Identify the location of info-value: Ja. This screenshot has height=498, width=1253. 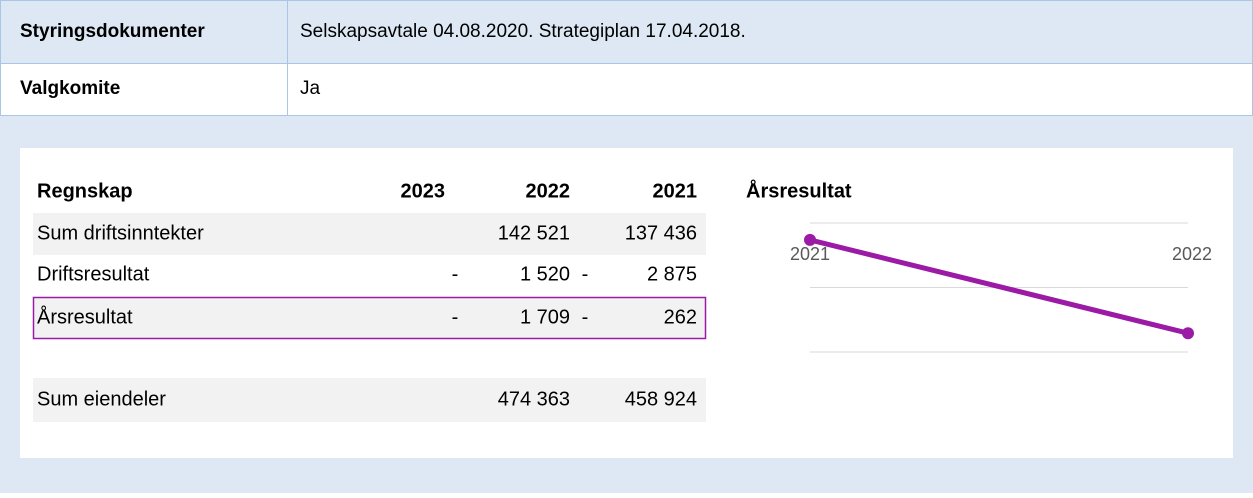
(310, 88).